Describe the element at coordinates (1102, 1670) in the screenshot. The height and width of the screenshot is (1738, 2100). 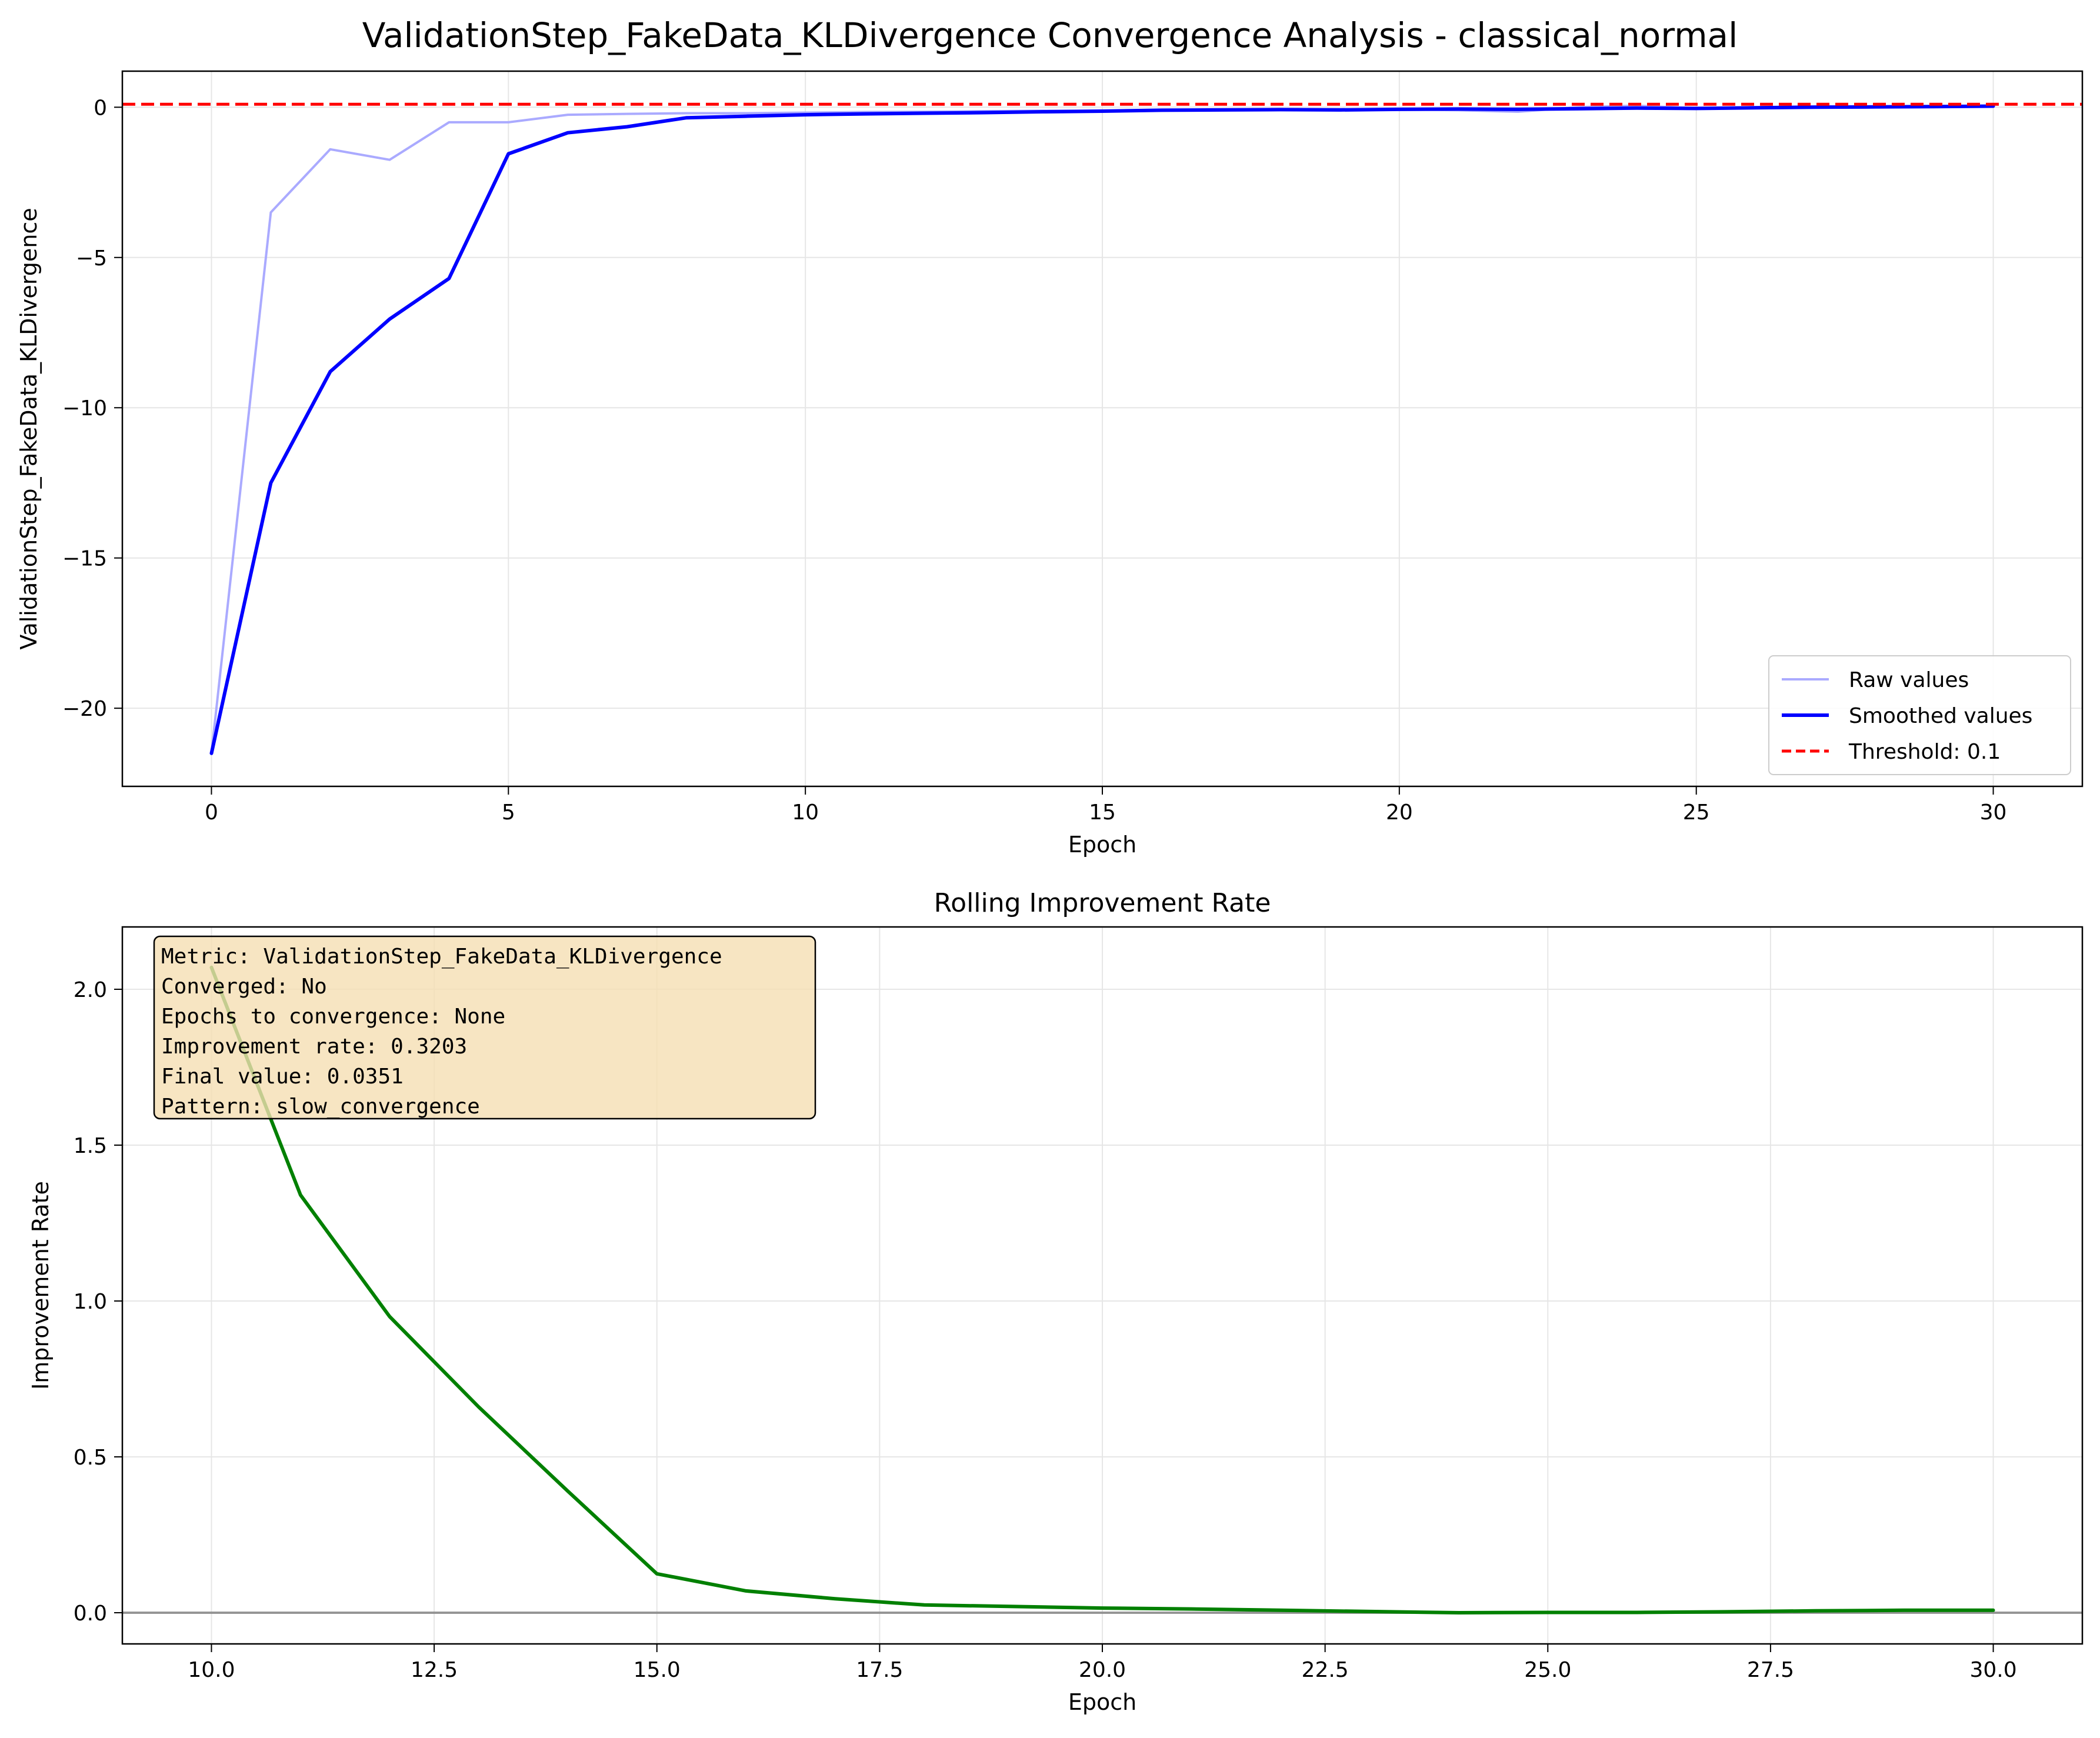
I see `ax2-xtick-label: 20.0` at that location.